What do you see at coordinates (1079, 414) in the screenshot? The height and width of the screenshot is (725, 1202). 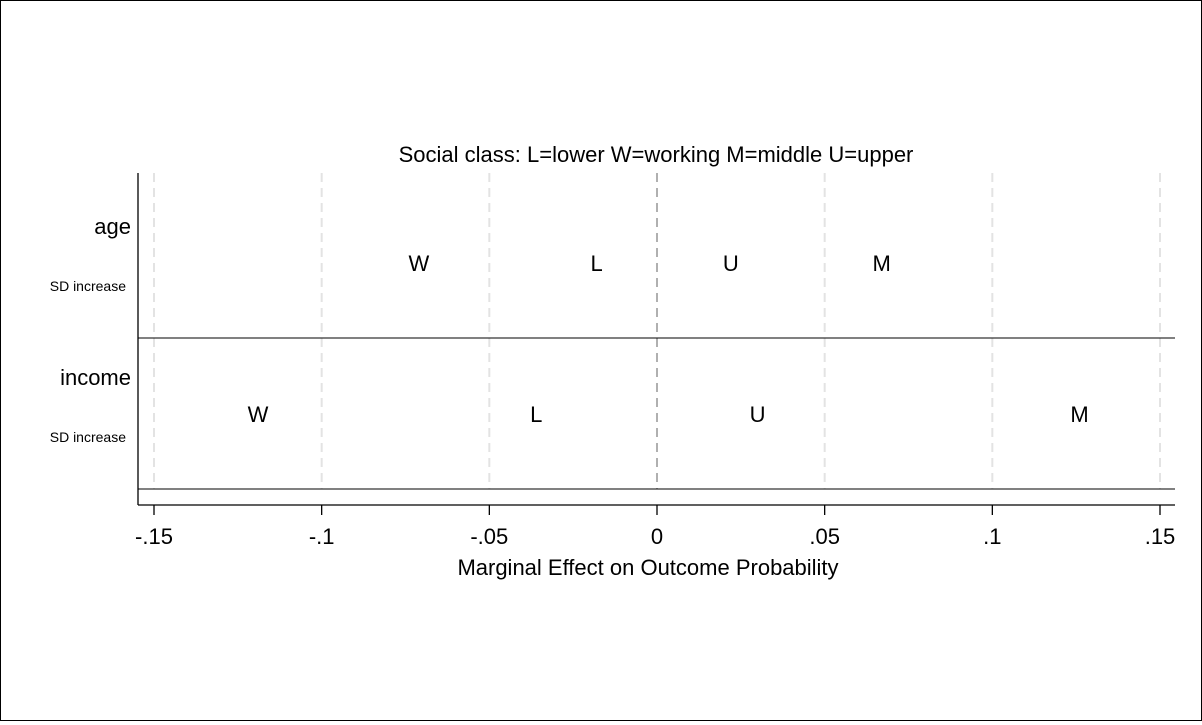 I see `marker-income-M: M` at bounding box center [1079, 414].